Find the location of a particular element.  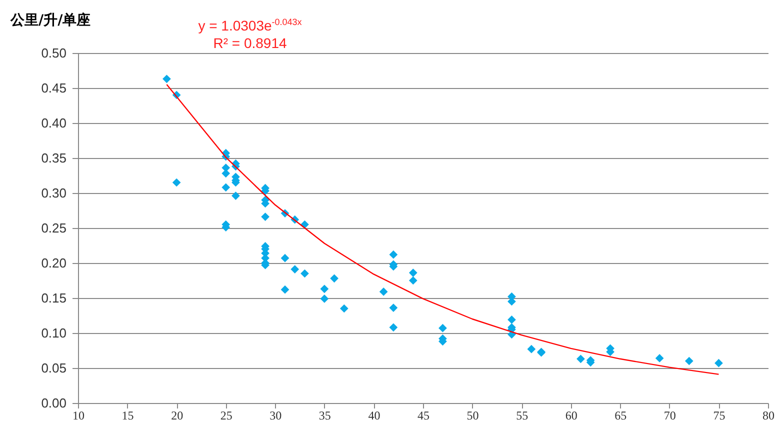

x-tick-label: 10 is located at coordinates (78, 415).